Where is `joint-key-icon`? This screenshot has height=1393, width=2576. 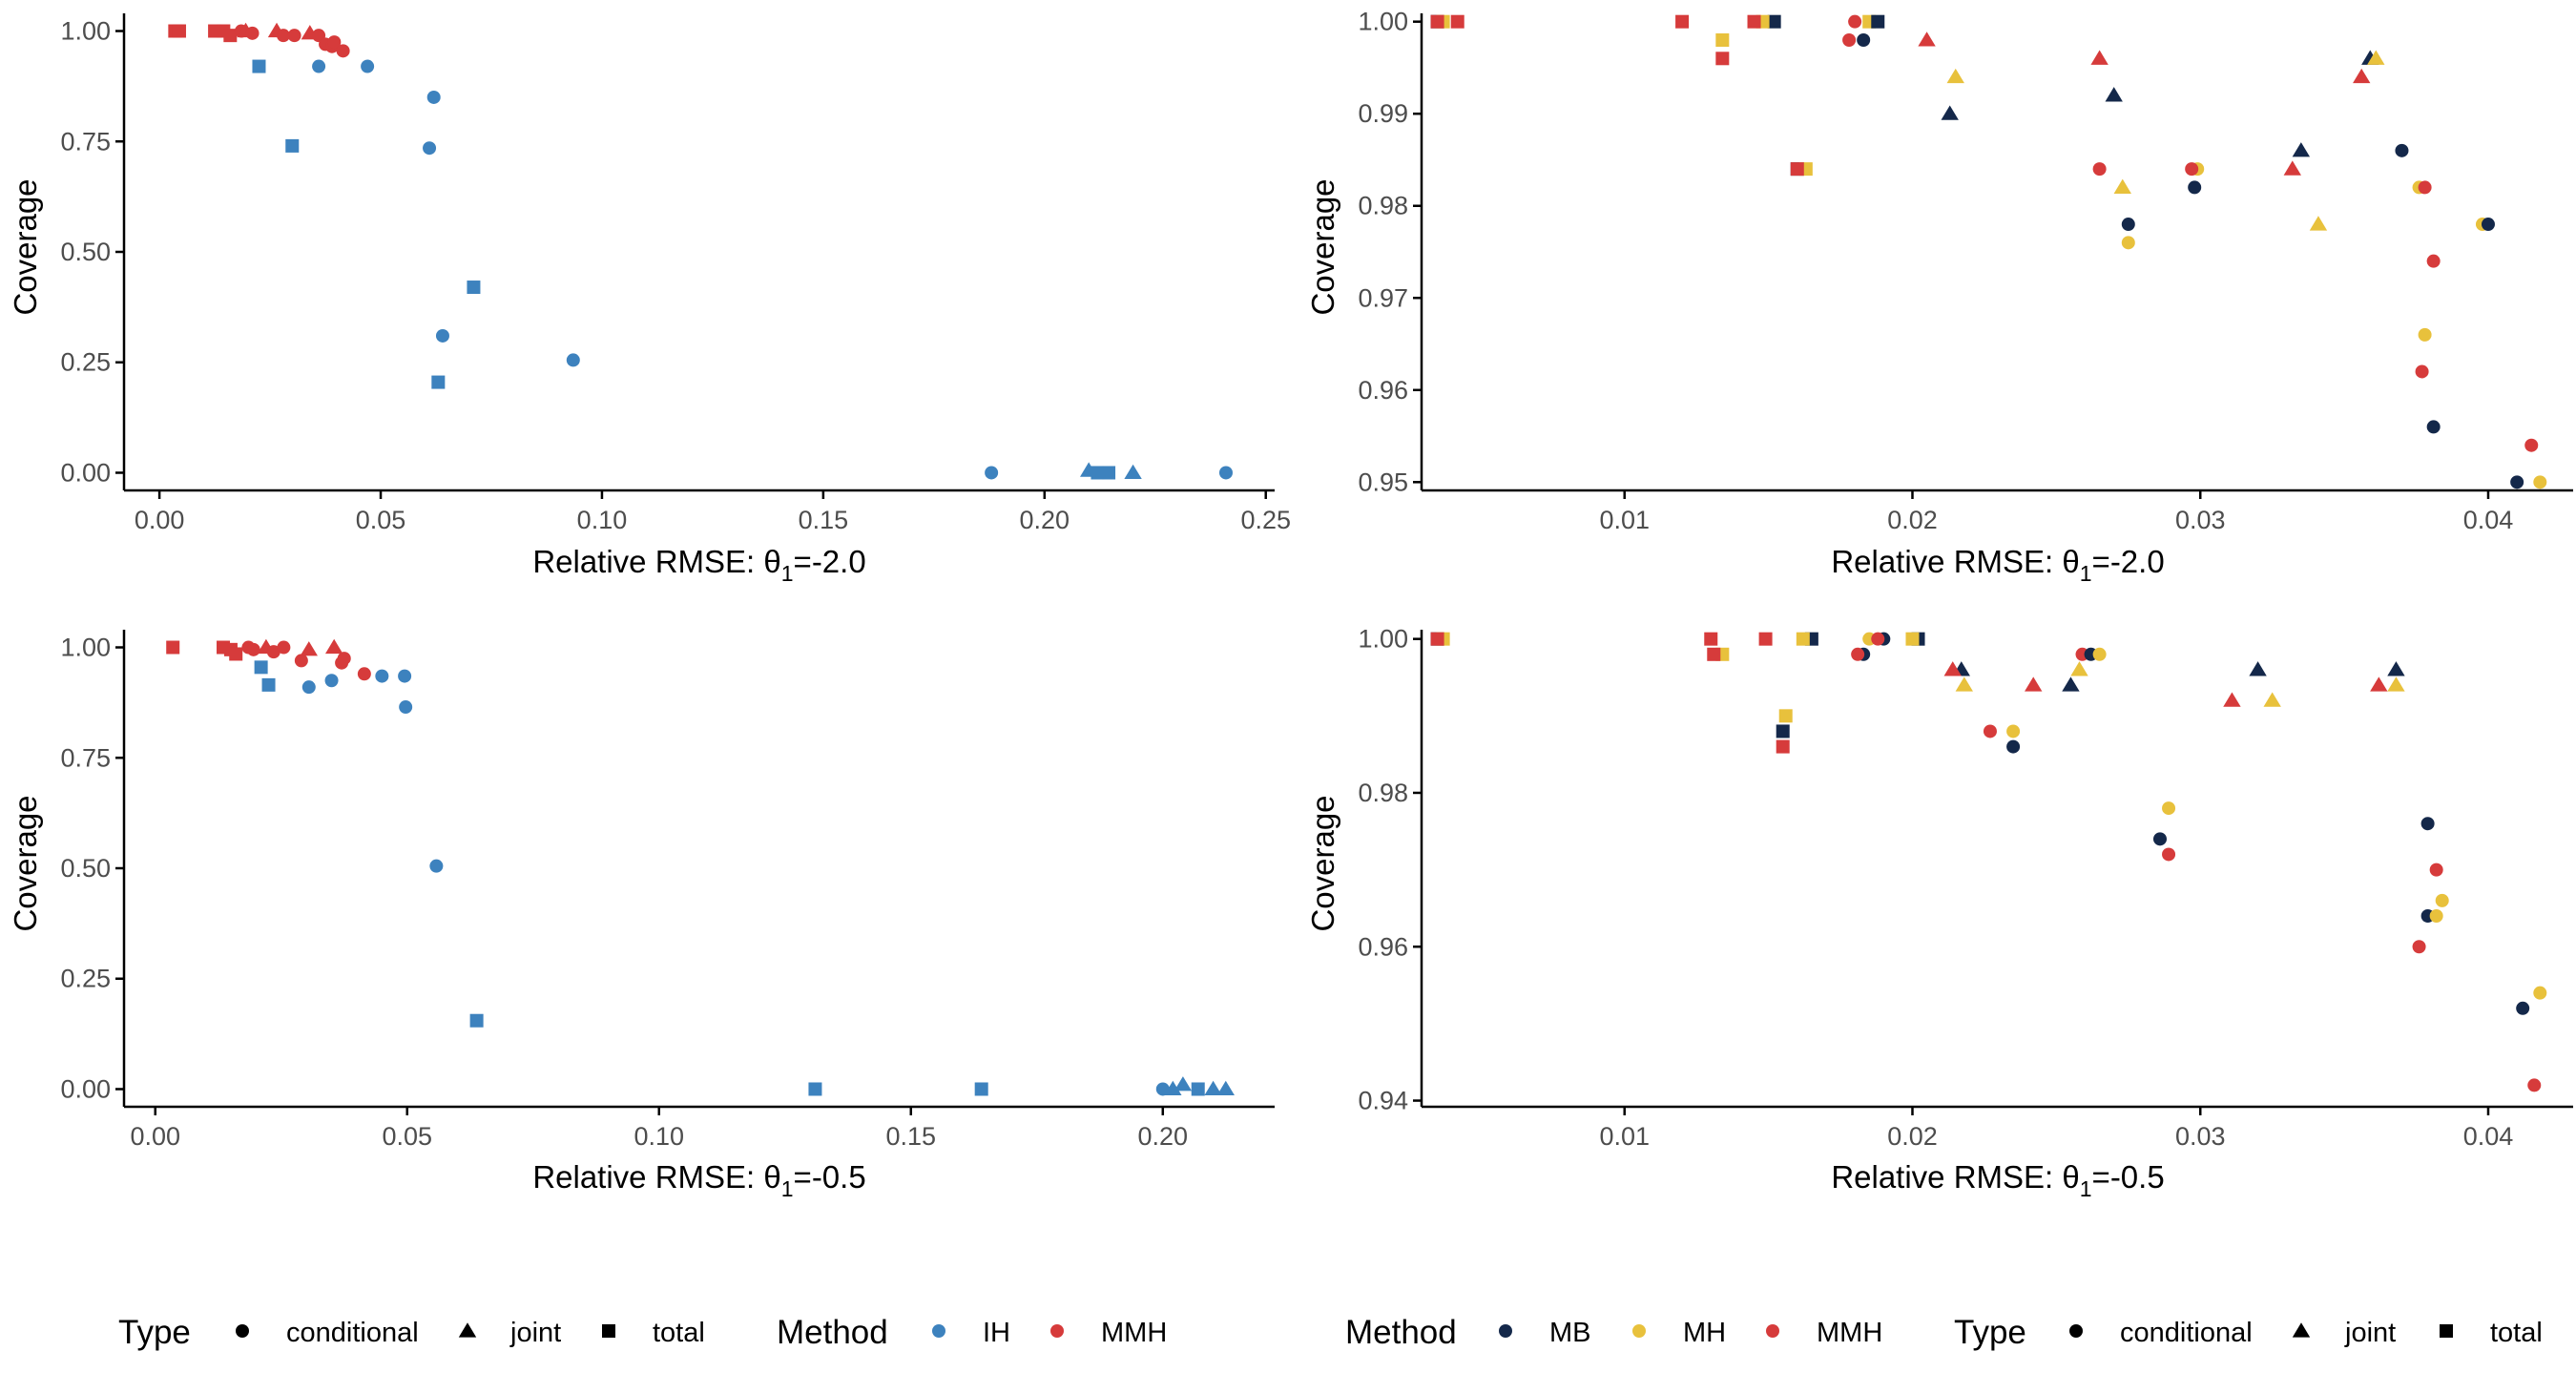 joint-key-icon is located at coordinates (467, 1330).